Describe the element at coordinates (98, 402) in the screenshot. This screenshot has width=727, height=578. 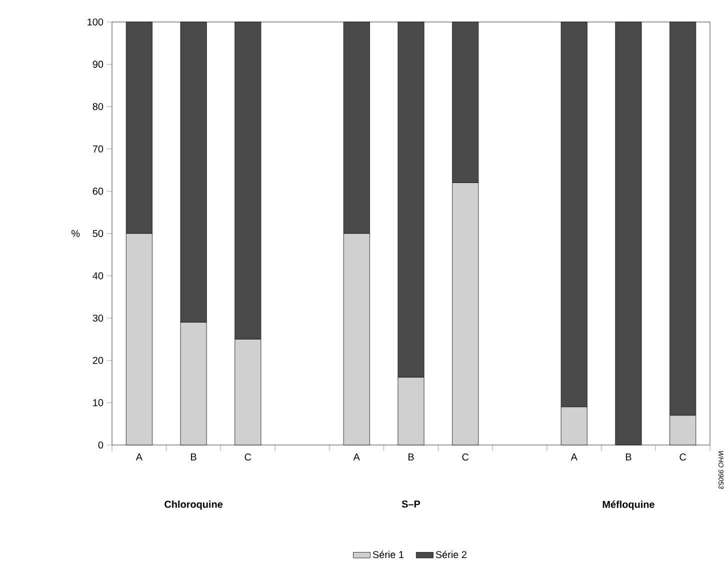
I see `y-tick-label: 10` at that location.